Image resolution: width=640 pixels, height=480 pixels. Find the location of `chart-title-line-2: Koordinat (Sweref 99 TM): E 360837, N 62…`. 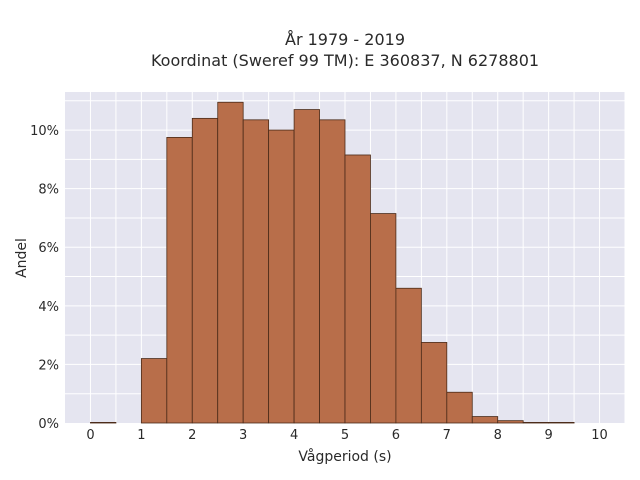

chart-title-line-2: Koordinat (Sweref 99 TM): E 360837, N 62… is located at coordinates (345, 60).